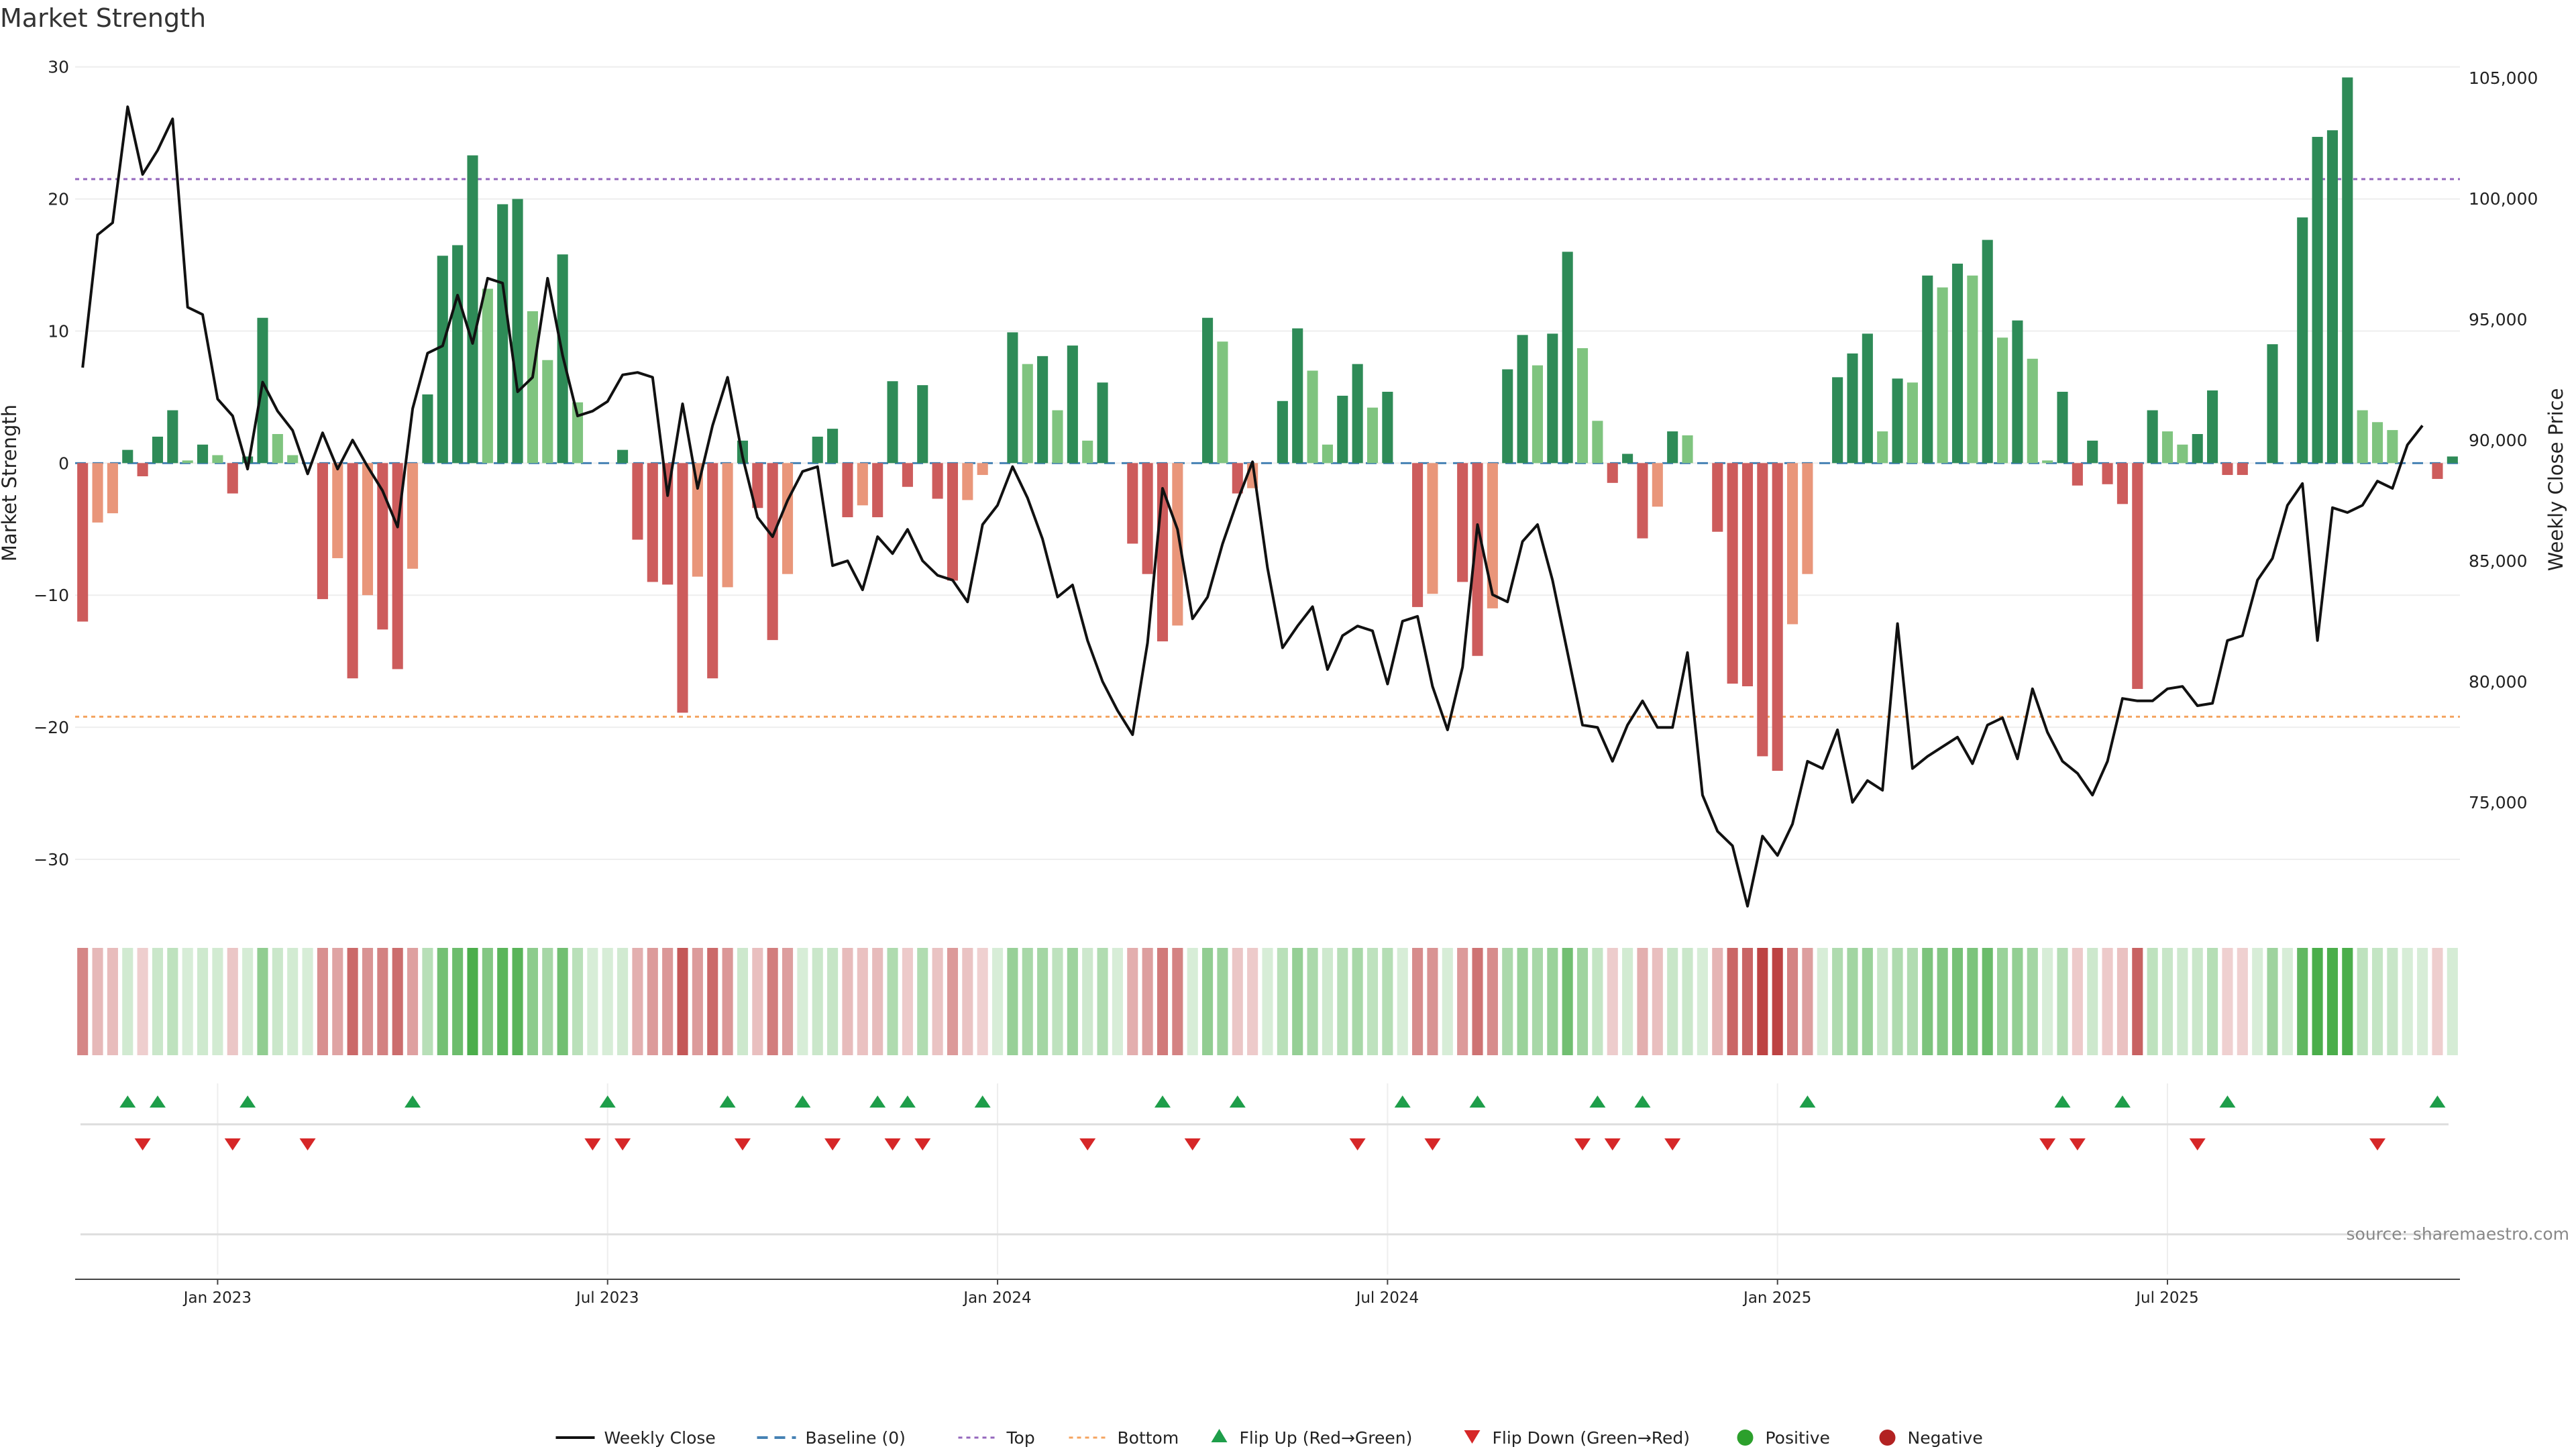  What do you see at coordinates (1945, 1438) in the screenshot?
I see `legend-negative-label: Negative` at bounding box center [1945, 1438].